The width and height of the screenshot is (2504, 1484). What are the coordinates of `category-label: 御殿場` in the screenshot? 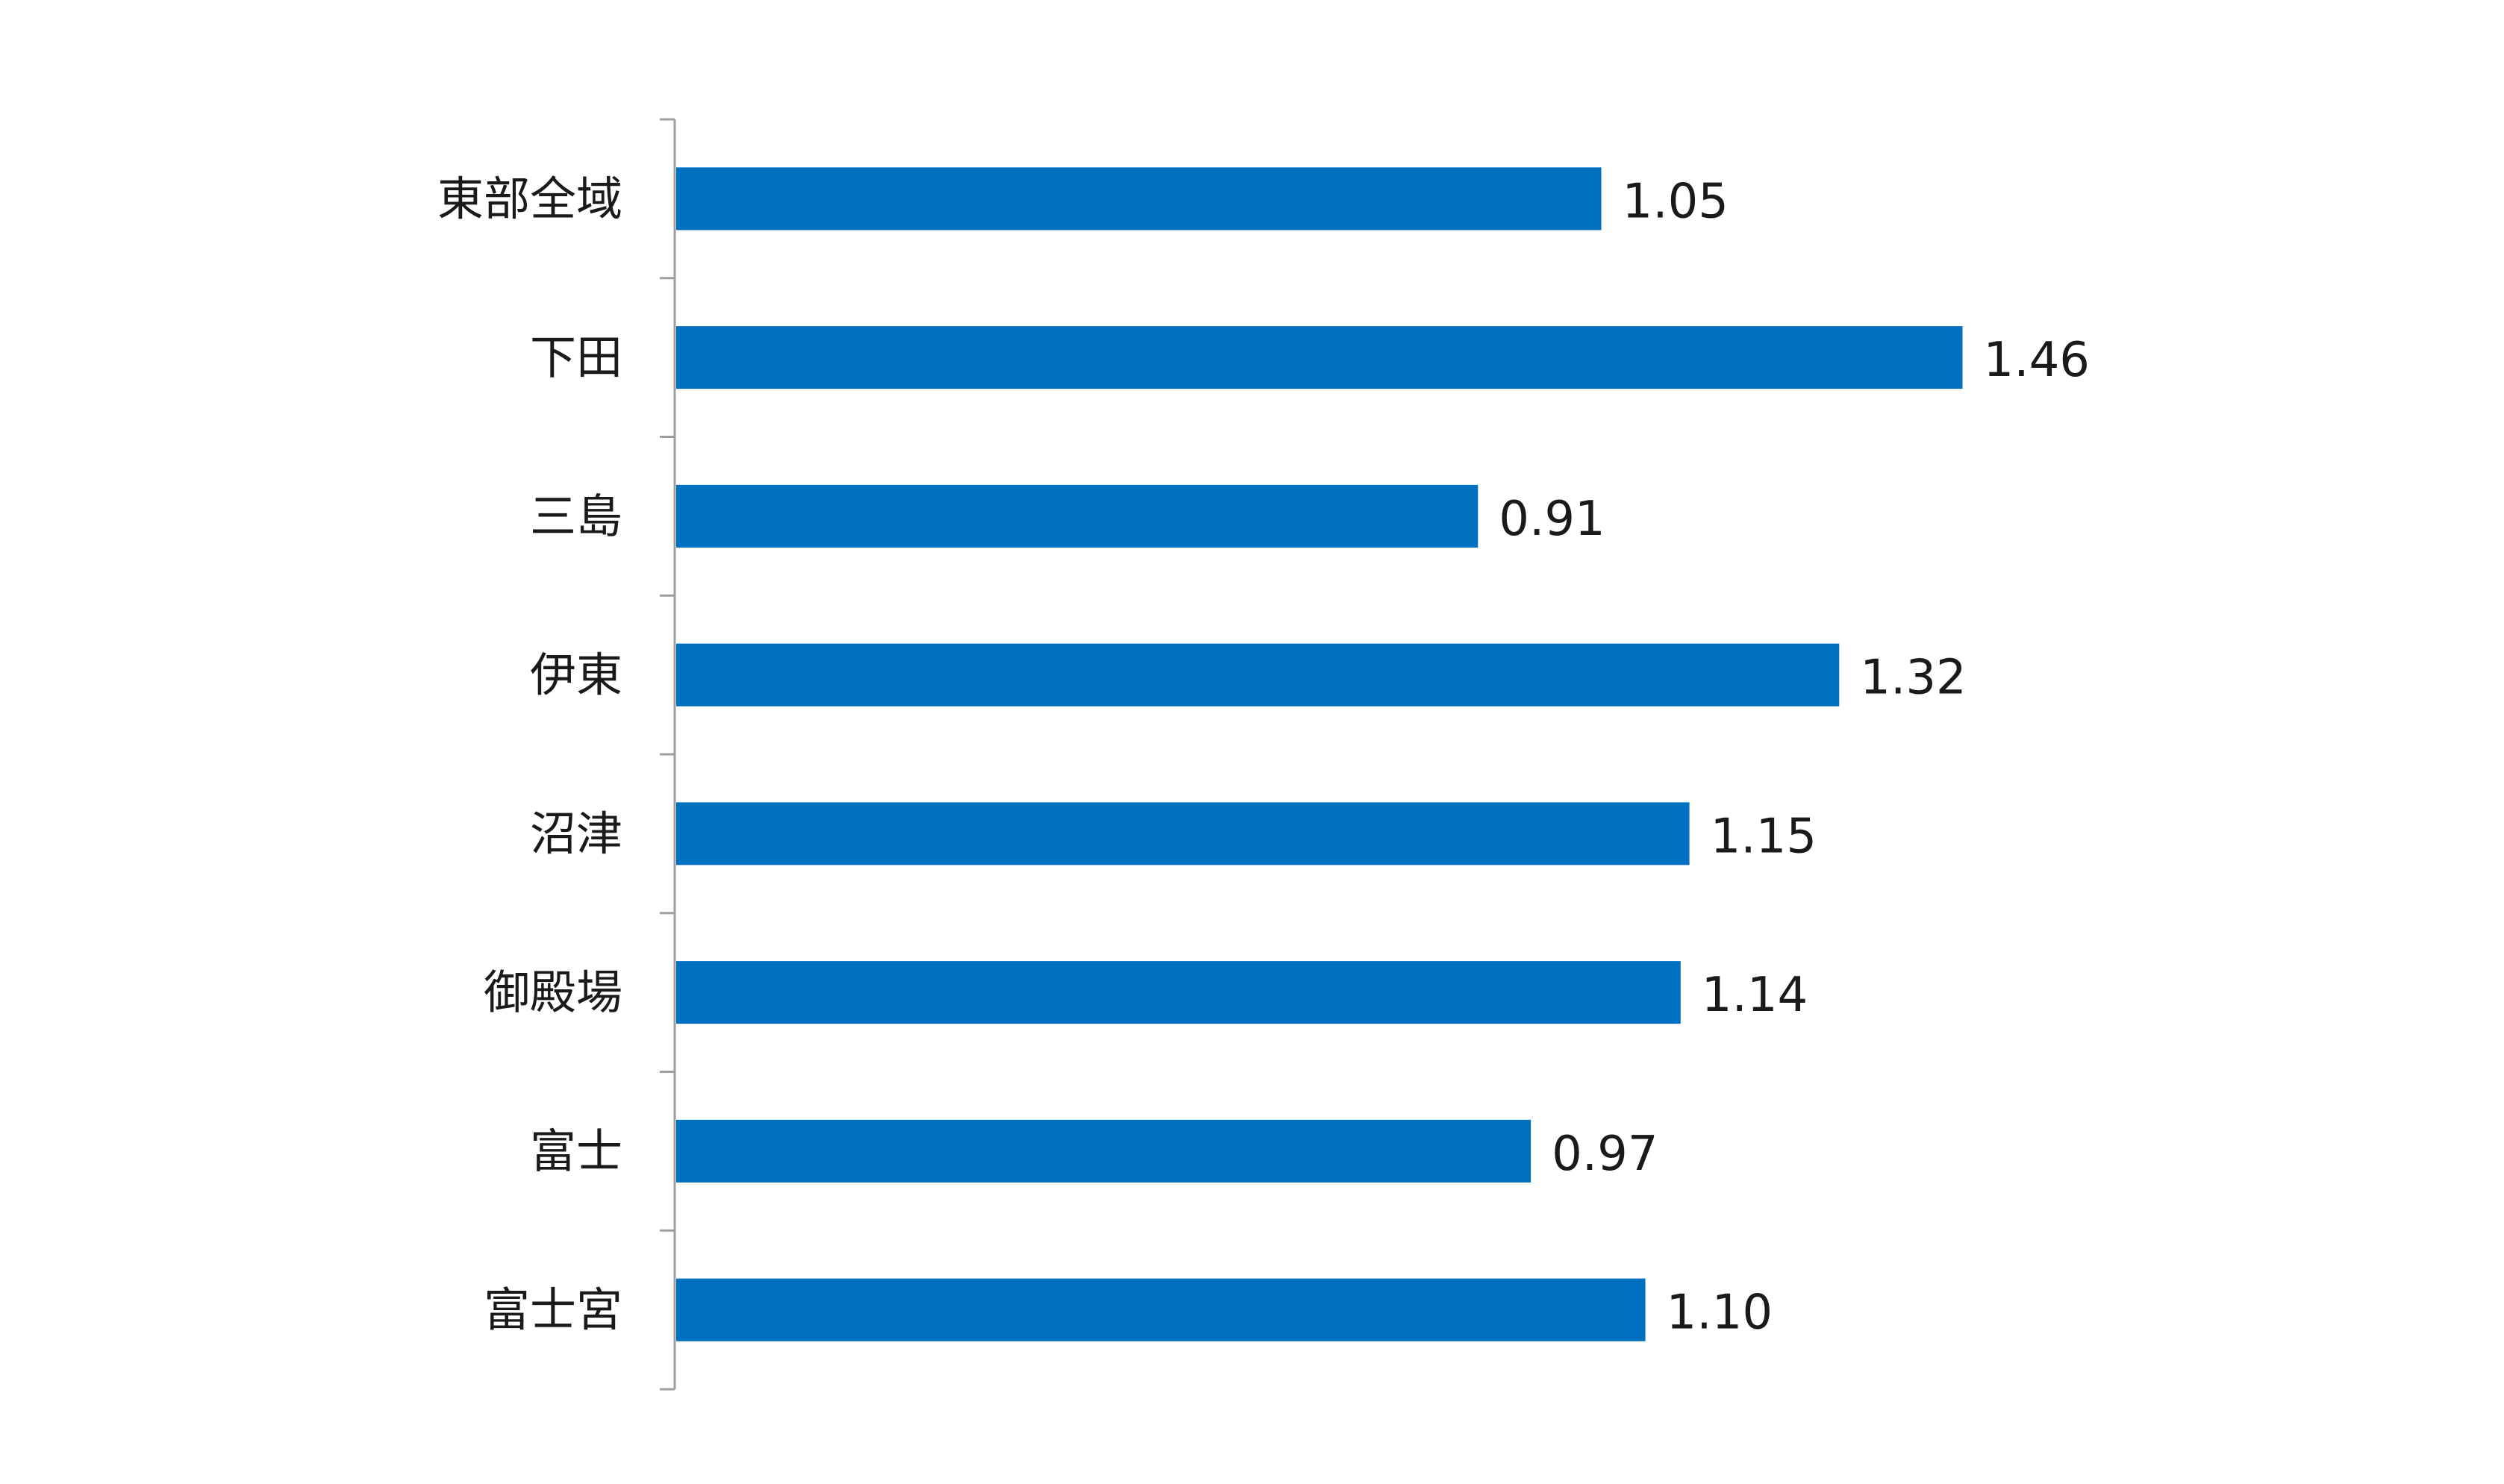 It's located at (553, 992).